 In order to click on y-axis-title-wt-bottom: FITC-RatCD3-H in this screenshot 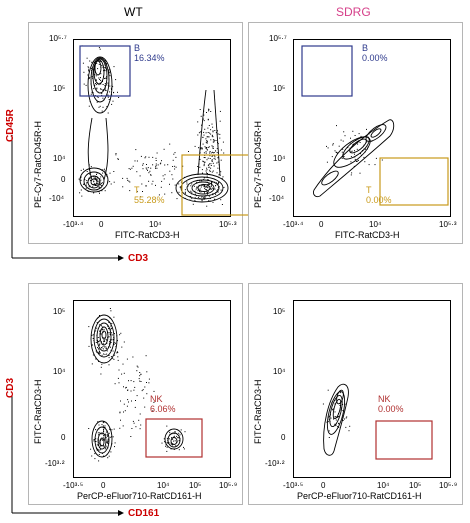, I will do `click(38, 412)`.